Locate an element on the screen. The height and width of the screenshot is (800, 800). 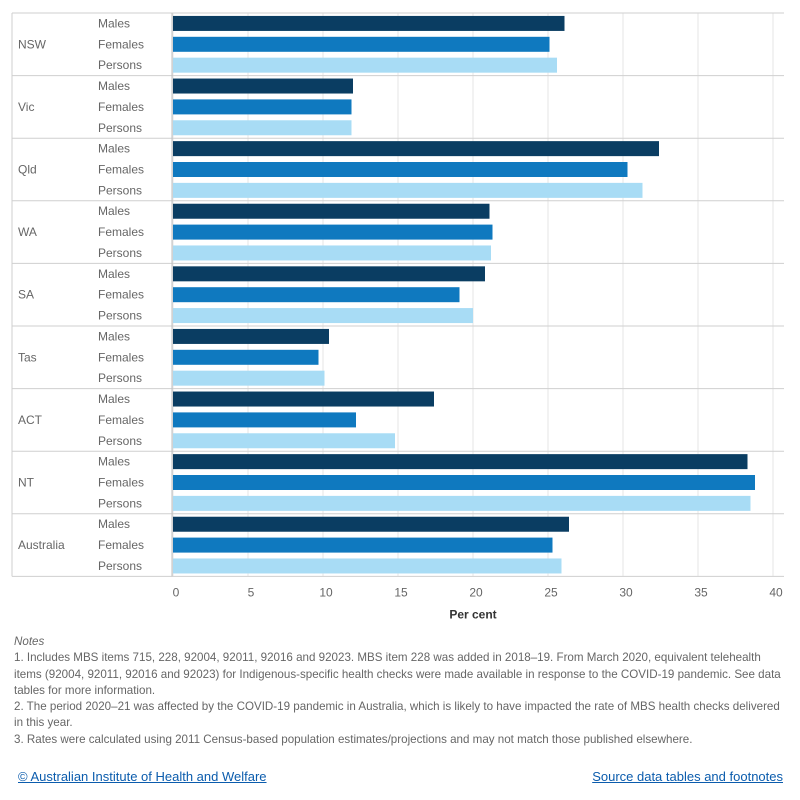
bar-nt-persons is located at coordinates (462, 503).